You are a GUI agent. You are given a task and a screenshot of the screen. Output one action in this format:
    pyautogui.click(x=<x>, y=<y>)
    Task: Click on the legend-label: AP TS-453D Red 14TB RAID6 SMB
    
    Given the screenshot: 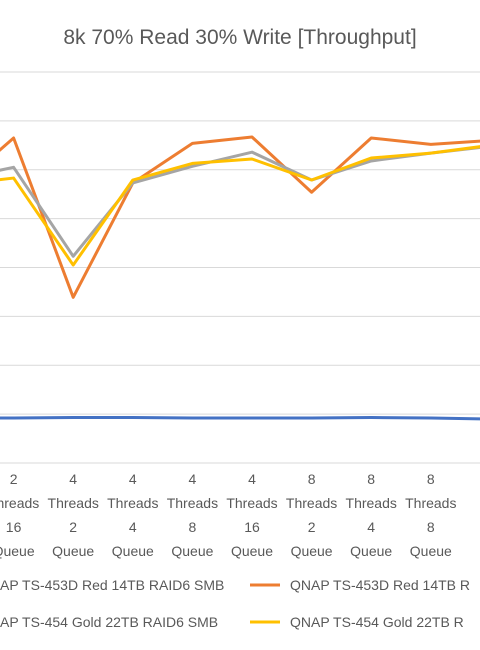 What is the action you would take?
    pyautogui.click(x=112, y=585)
    